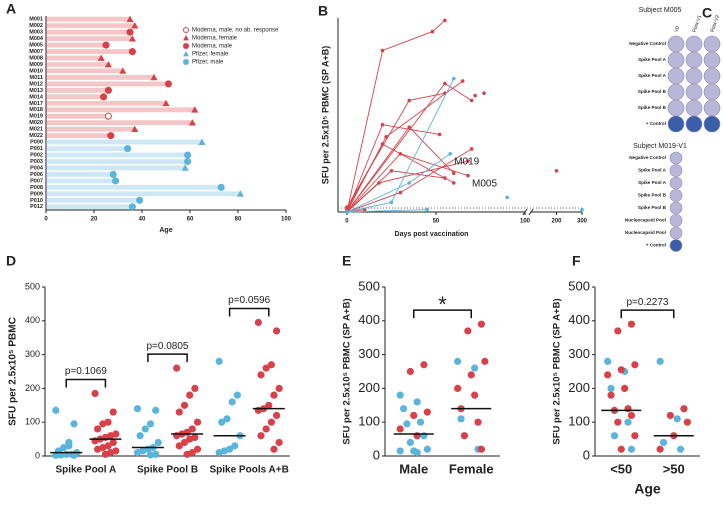 This screenshot has height=508, width=724. Describe the element at coordinates (238, 220) in the screenshot. I see `x-tick-label: 80` at that location.